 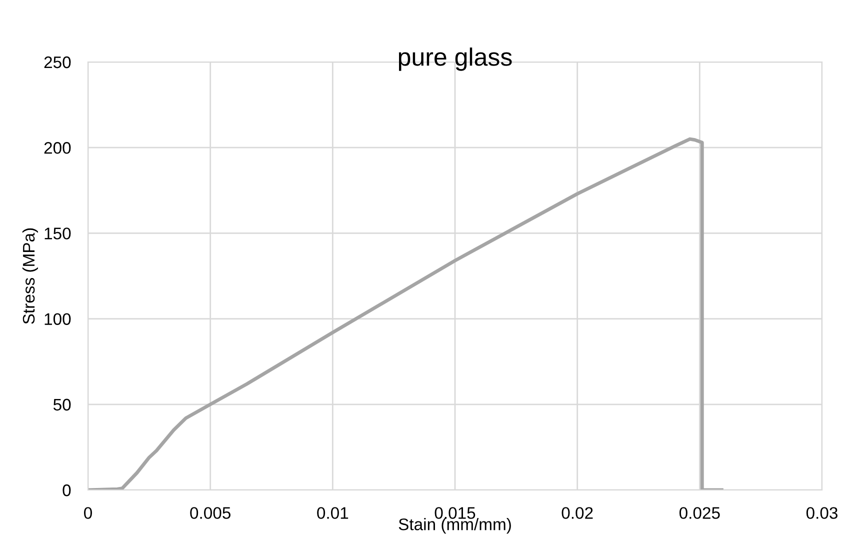 What do you see at coordinates (699, 513) in the screenshot?
I see `x-tick-label: 0.025` at bounding box center [699, 513].